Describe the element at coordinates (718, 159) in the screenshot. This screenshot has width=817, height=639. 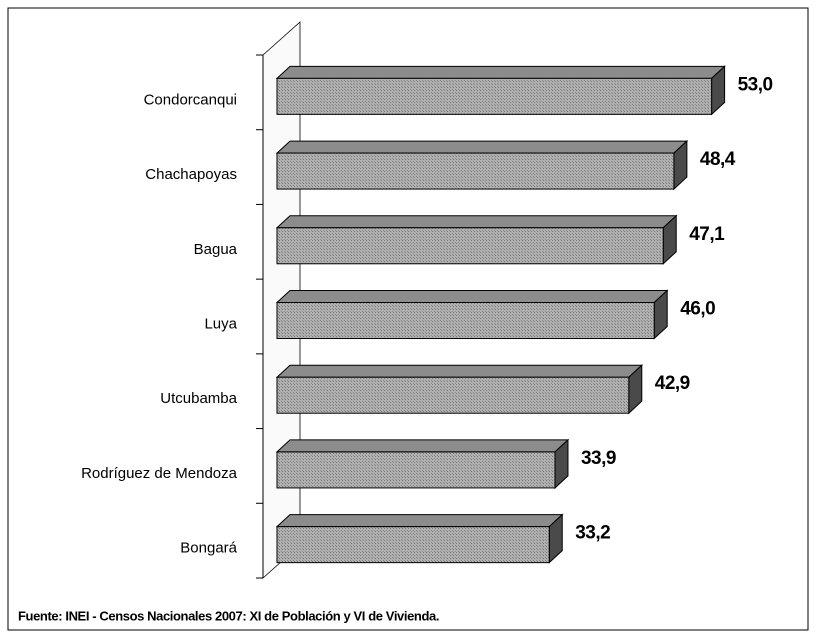
I see `value-label: 48,4` at that location.